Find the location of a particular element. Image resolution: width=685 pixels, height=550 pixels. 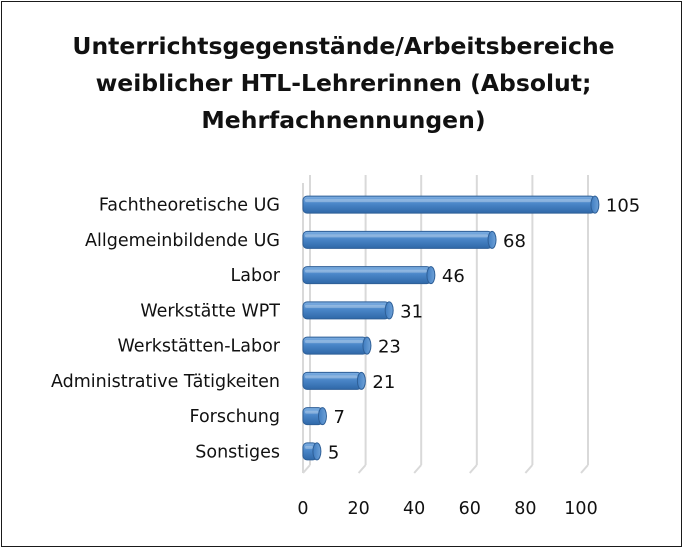

category-label: Administrative Tätigkeiten is located at coordinates (165, 382).